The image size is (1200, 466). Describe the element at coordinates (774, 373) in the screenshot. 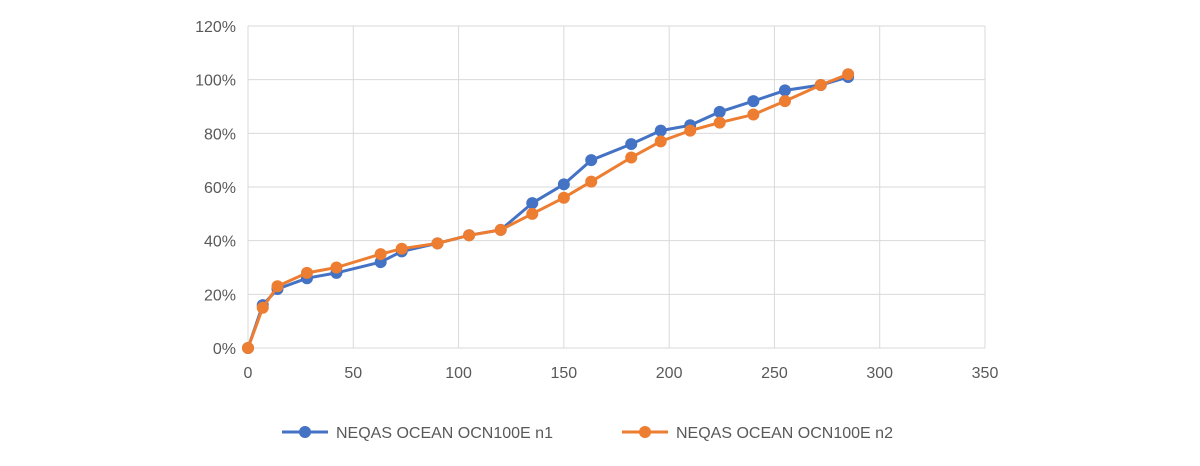

I see `x-tick-label: 250` at that location.